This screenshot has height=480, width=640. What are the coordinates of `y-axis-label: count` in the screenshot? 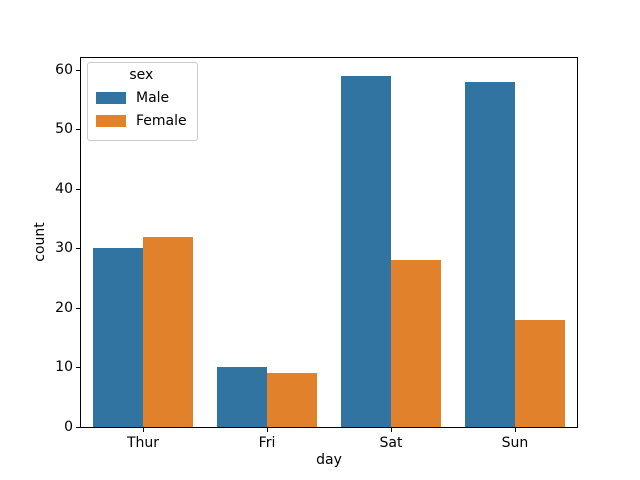 It's located at (40, 242).